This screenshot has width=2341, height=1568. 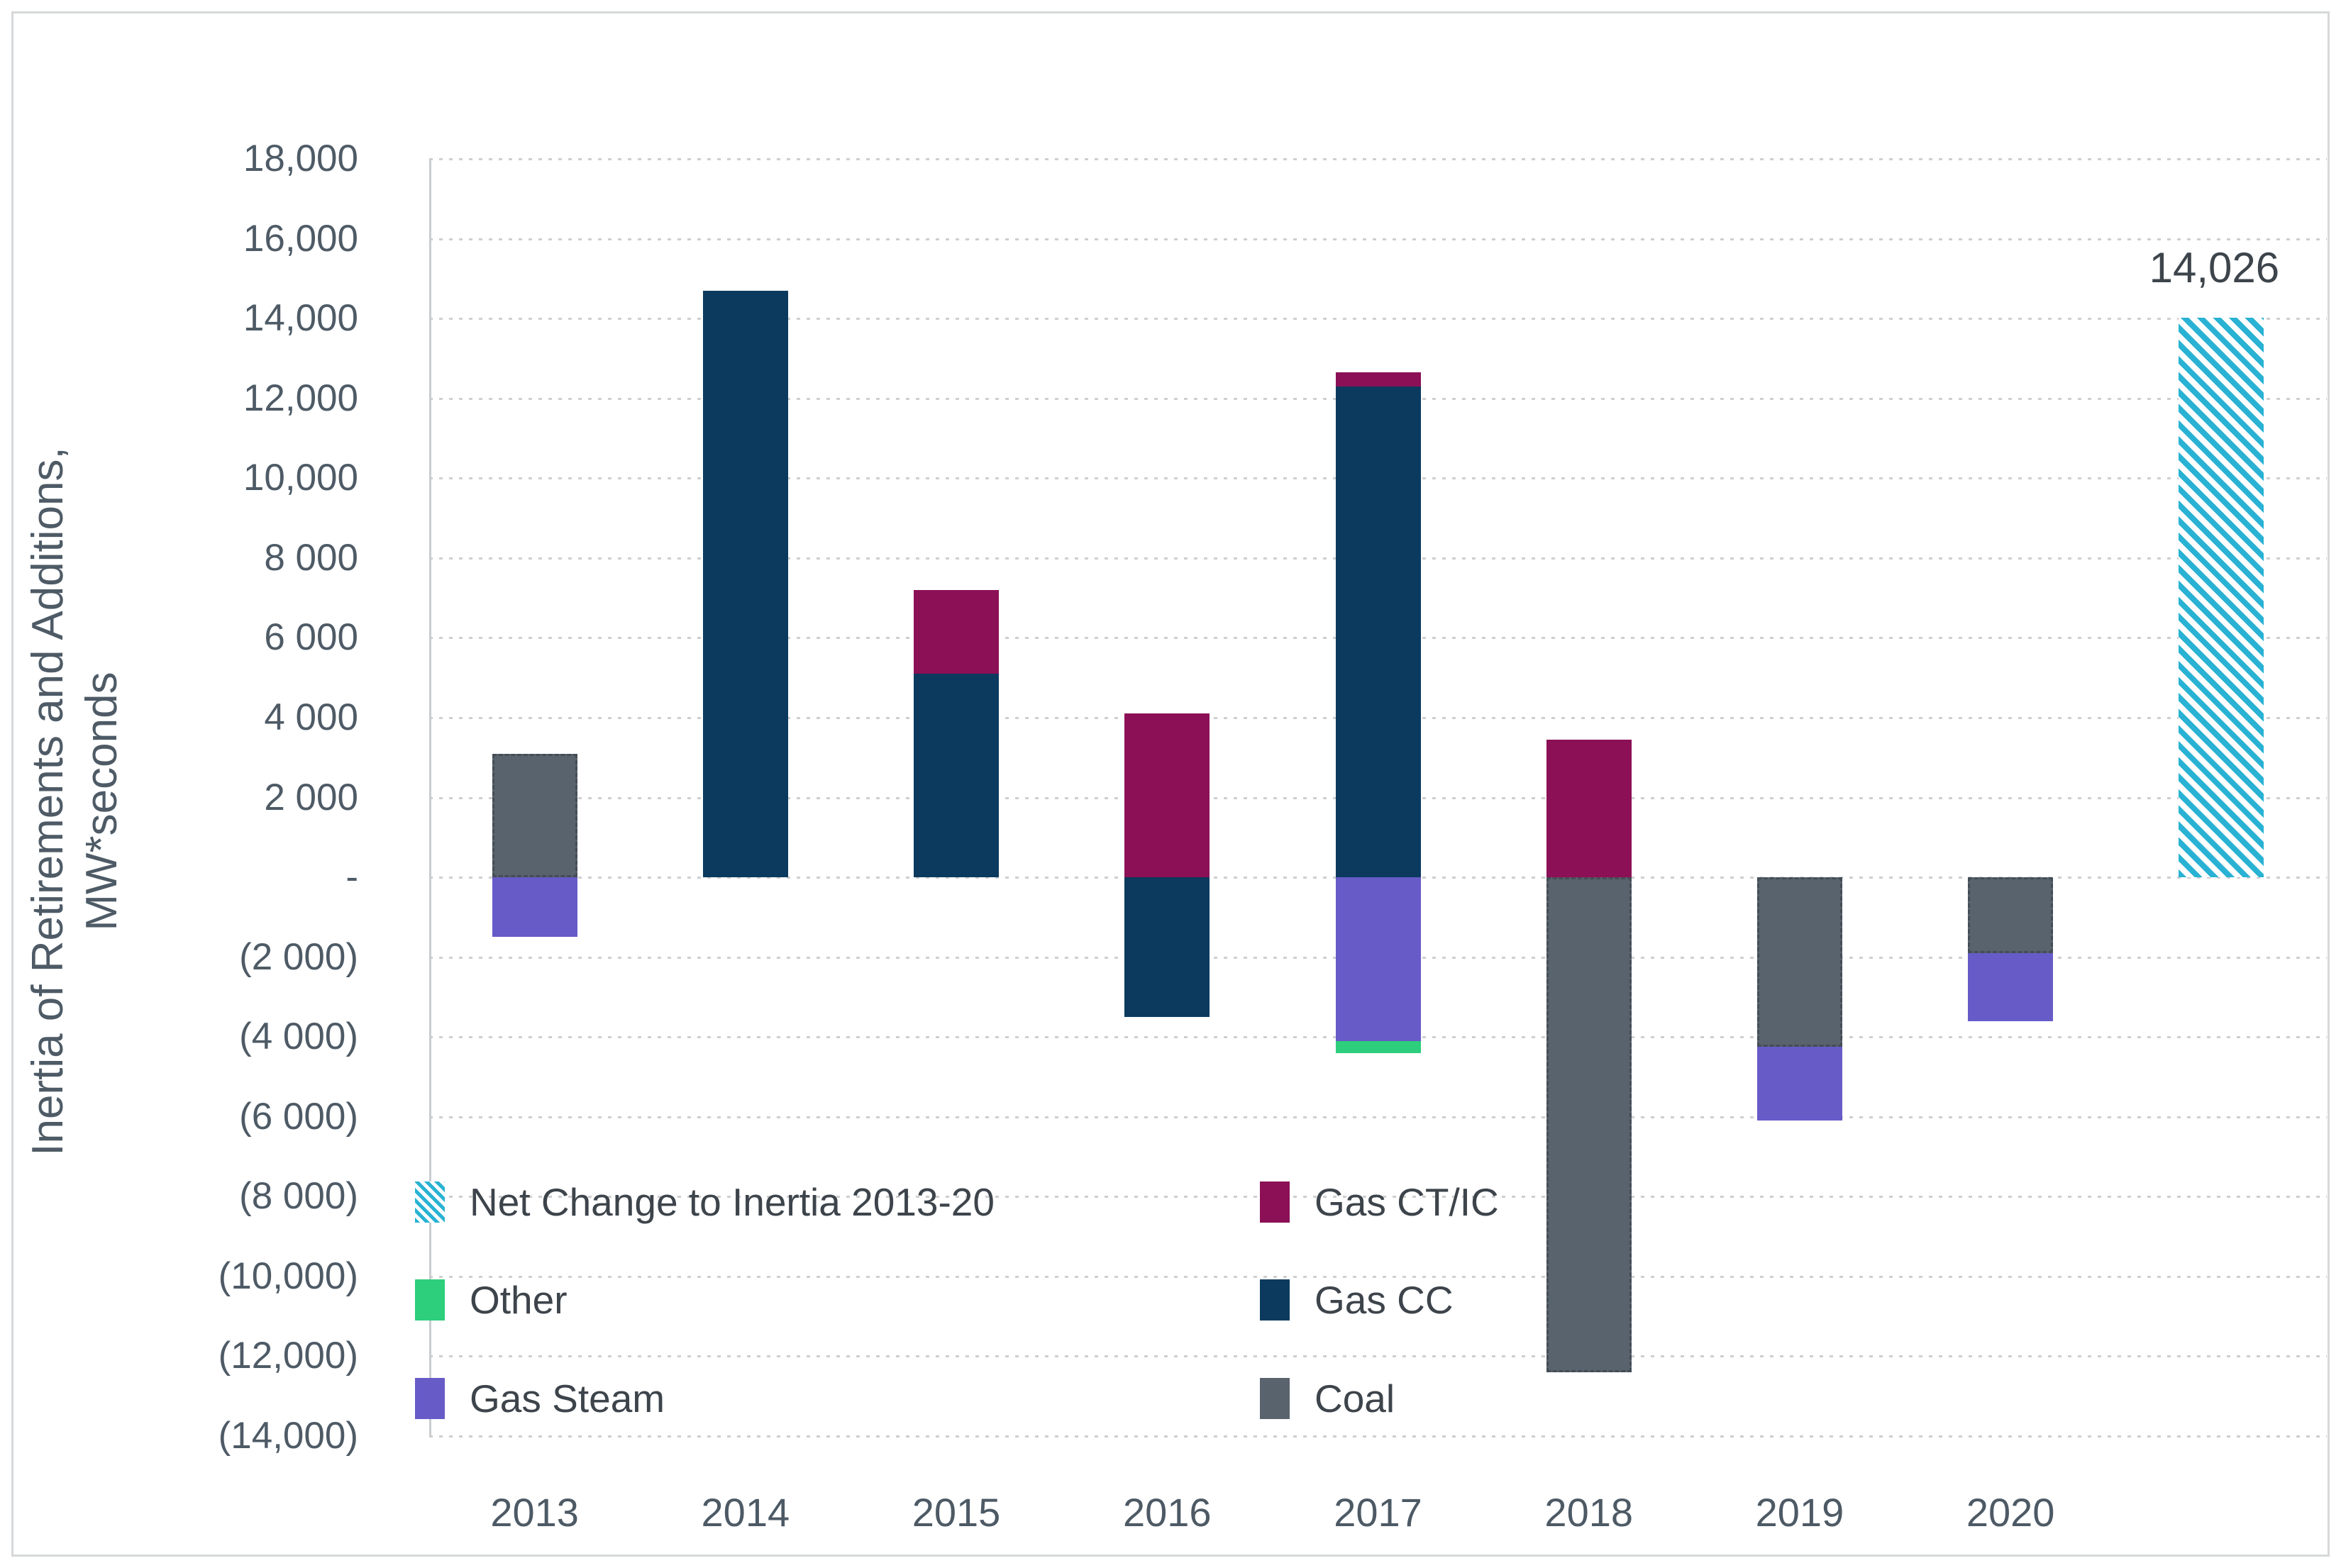 I want to click on x-axis-label-2016: 2016, so click(x=1167, y=1512).